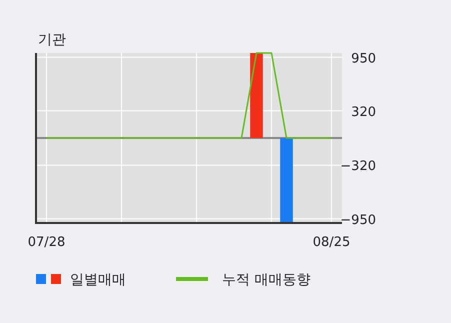 Image resolution: width=451 pixels, height=323 pixels. What do you see at coordinates (47, 242) in the screenshot?
I see `x-tick-label: 07/28` at bounding box center [47, 242].